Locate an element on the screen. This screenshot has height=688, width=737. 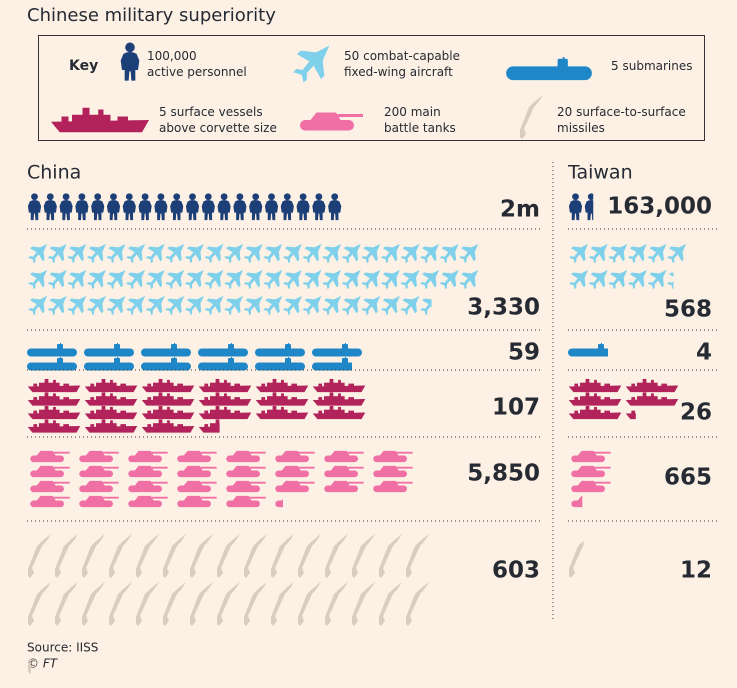
key-unit: 5 is located at coordinates (615, 66).